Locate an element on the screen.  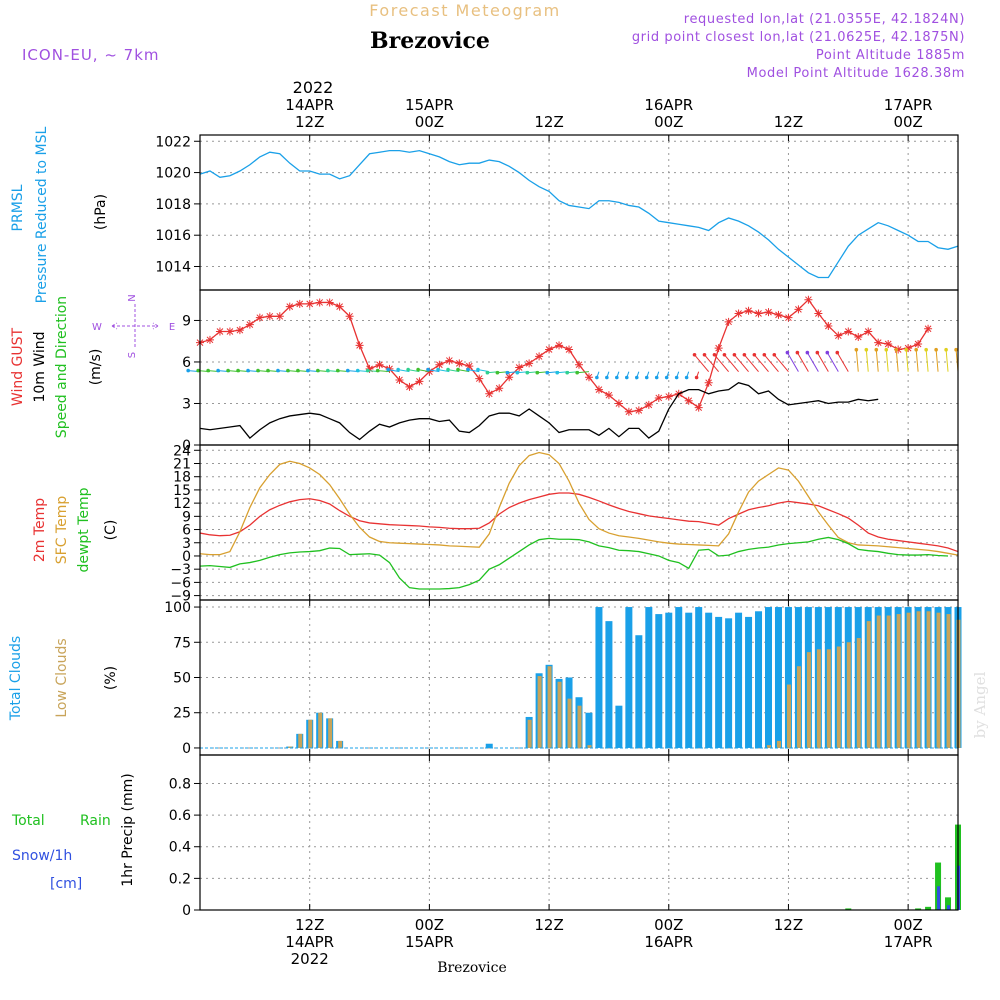
y-tick-label: 0.2 is located at coordinates (180, 879).